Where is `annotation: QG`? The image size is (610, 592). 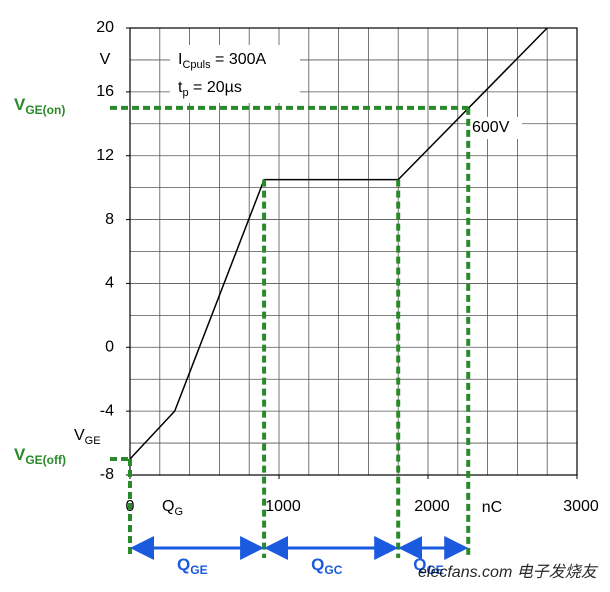
annotation: QG is located at coordinates (172, 508).